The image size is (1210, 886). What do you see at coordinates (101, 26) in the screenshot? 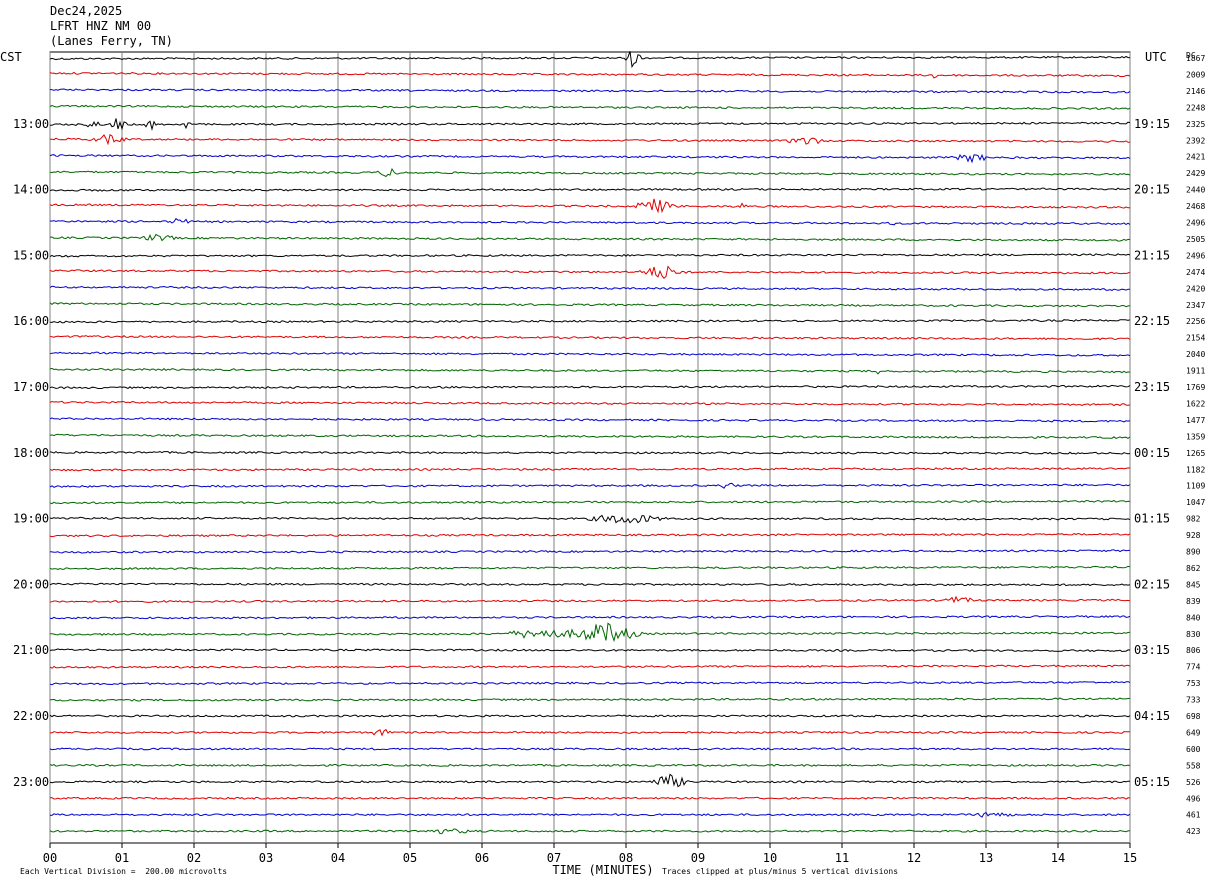
I see `station-code: LFRT HNZ NM 00` at bounding box center [101, 26].